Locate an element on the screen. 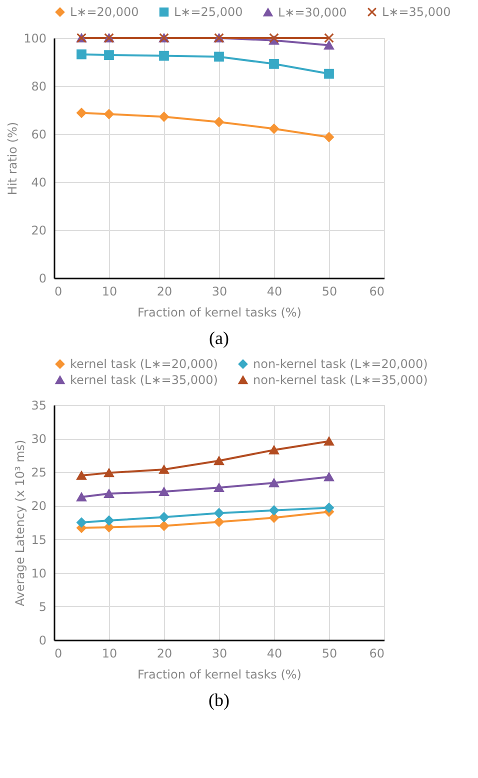 Image resolution: width=478 pixels, height=778 pixels. y-tick-label: 35 is located at coordinates (38, 405).